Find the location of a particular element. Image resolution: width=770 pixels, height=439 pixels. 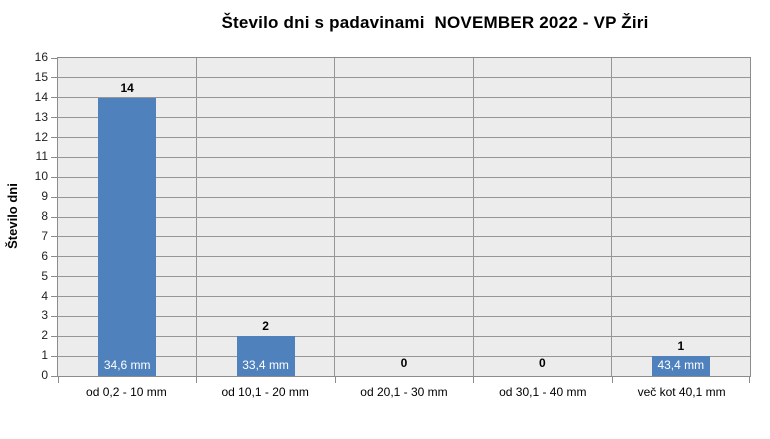

bar-inner-label: 34,6 mm is located at coordinates (127, 365).